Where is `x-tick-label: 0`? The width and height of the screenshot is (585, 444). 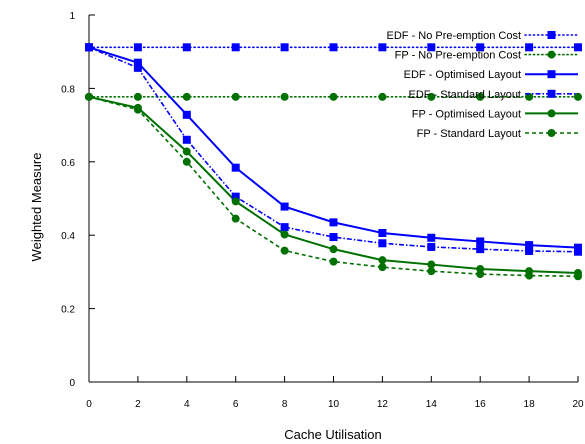 x-tick-label: 0 is located at coordinates (89, 404).